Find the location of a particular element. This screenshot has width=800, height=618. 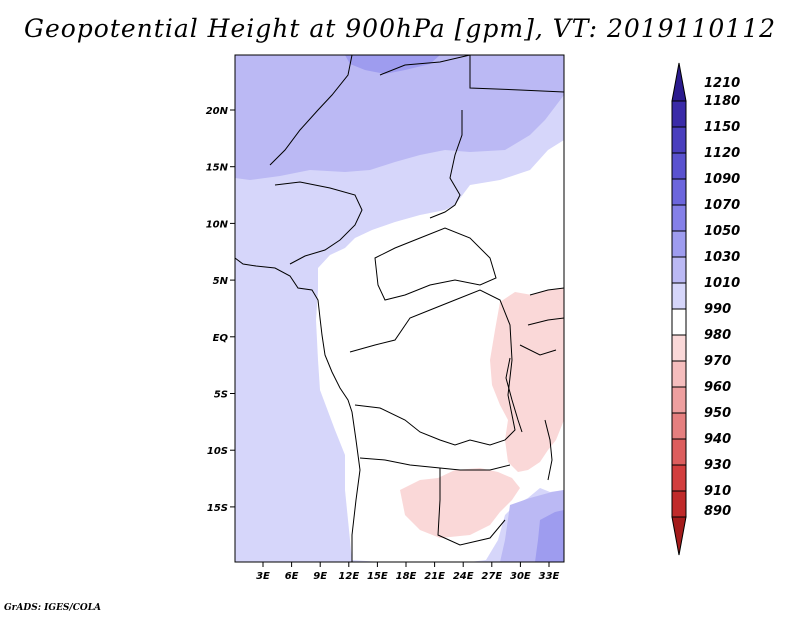

colorbar-cap-top is located at coordinates (679, 82).